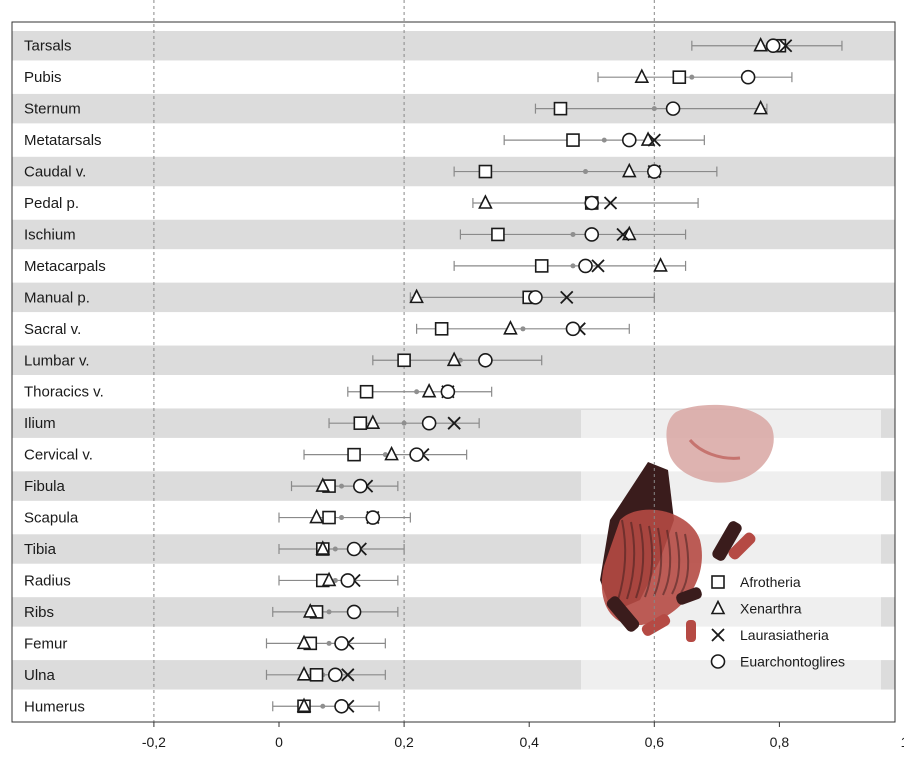  What do you see at coordinates (780, 742) in the screenshot?
I see `x-tick-label: 0,8` at bounding box center [780, 742].